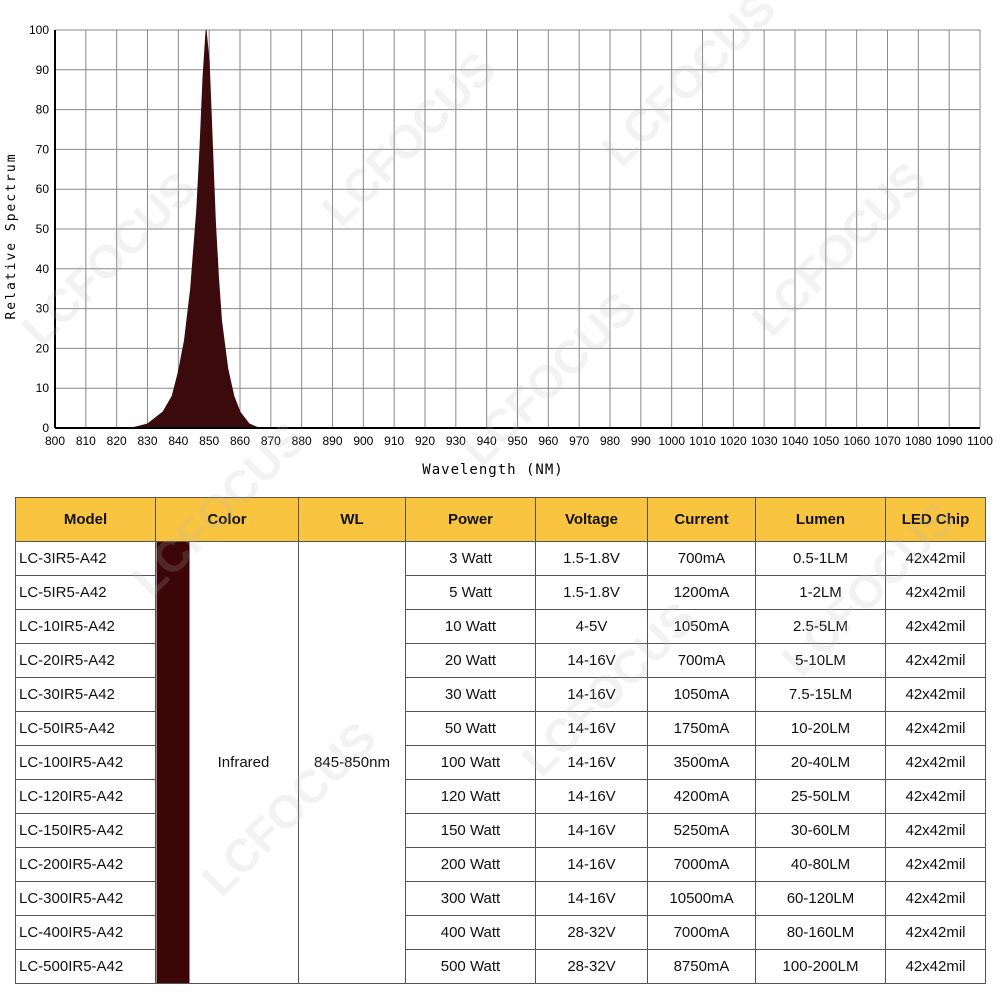 The width and height of the screenshot is (1000, 1000). I want to click on data-cell: 7.5-15LM, so click(820, 694).